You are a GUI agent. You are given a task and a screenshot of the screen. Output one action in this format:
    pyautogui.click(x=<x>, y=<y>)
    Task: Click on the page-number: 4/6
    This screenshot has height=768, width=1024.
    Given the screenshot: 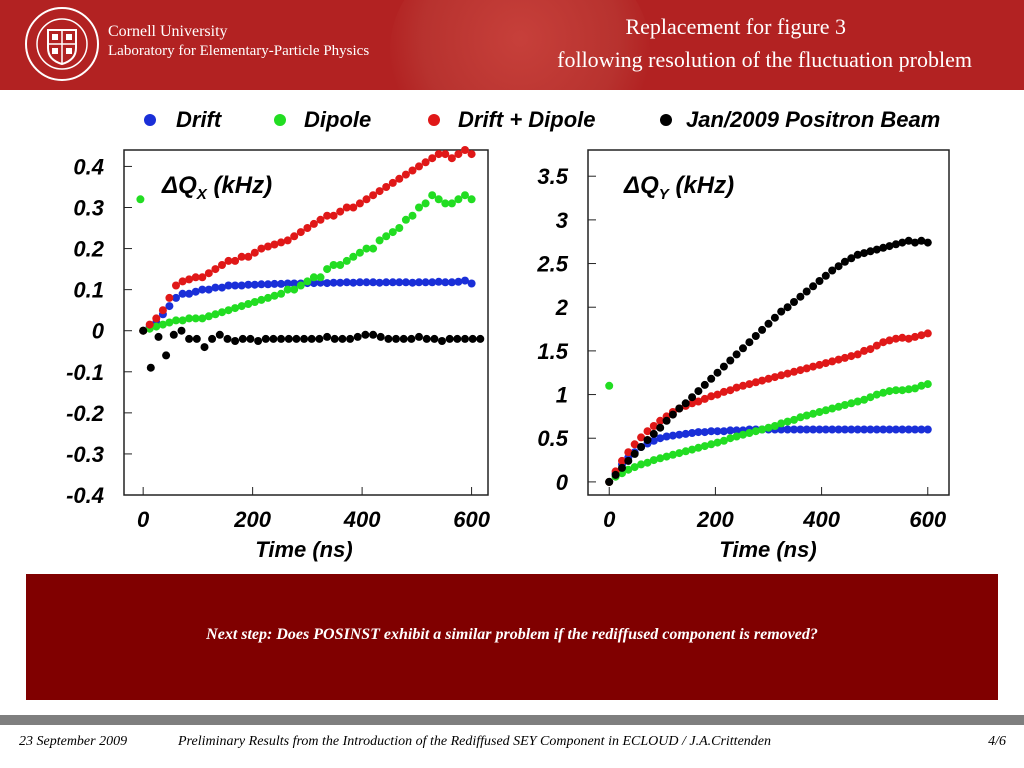 What is the action you would take?
    pyautogui.click(x=997, y=741)
    